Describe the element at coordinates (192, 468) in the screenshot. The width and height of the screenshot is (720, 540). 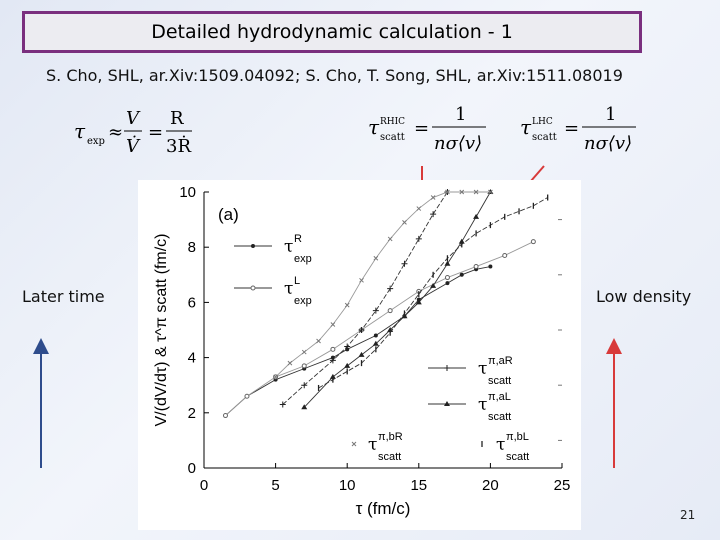
I see `y-tick-label: 0` at that location.